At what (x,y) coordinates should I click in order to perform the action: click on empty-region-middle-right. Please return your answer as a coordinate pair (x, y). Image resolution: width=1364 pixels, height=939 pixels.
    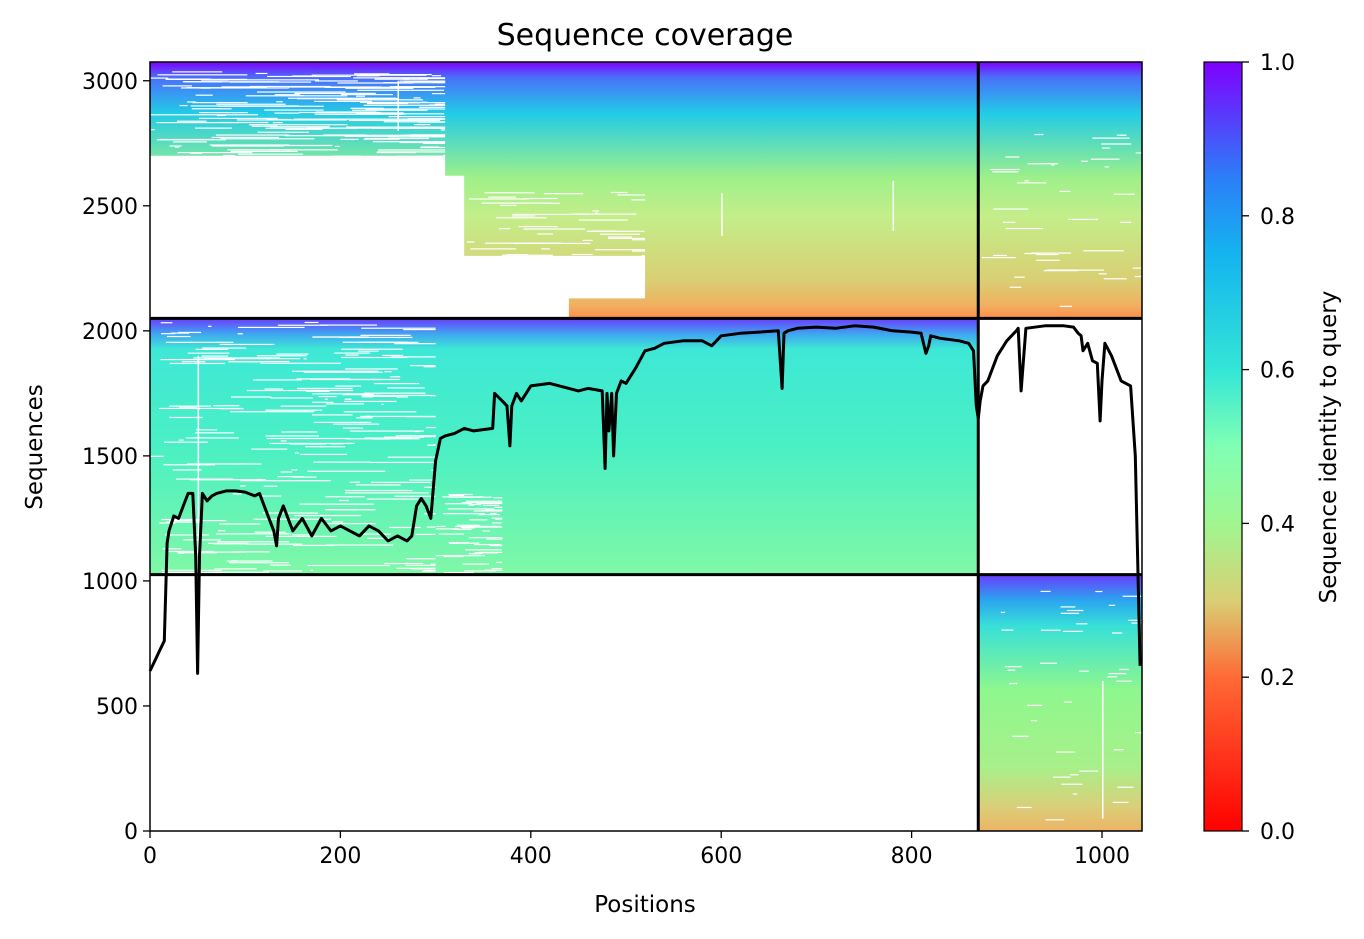
    Looking at the image, I should click on (1060, 446).